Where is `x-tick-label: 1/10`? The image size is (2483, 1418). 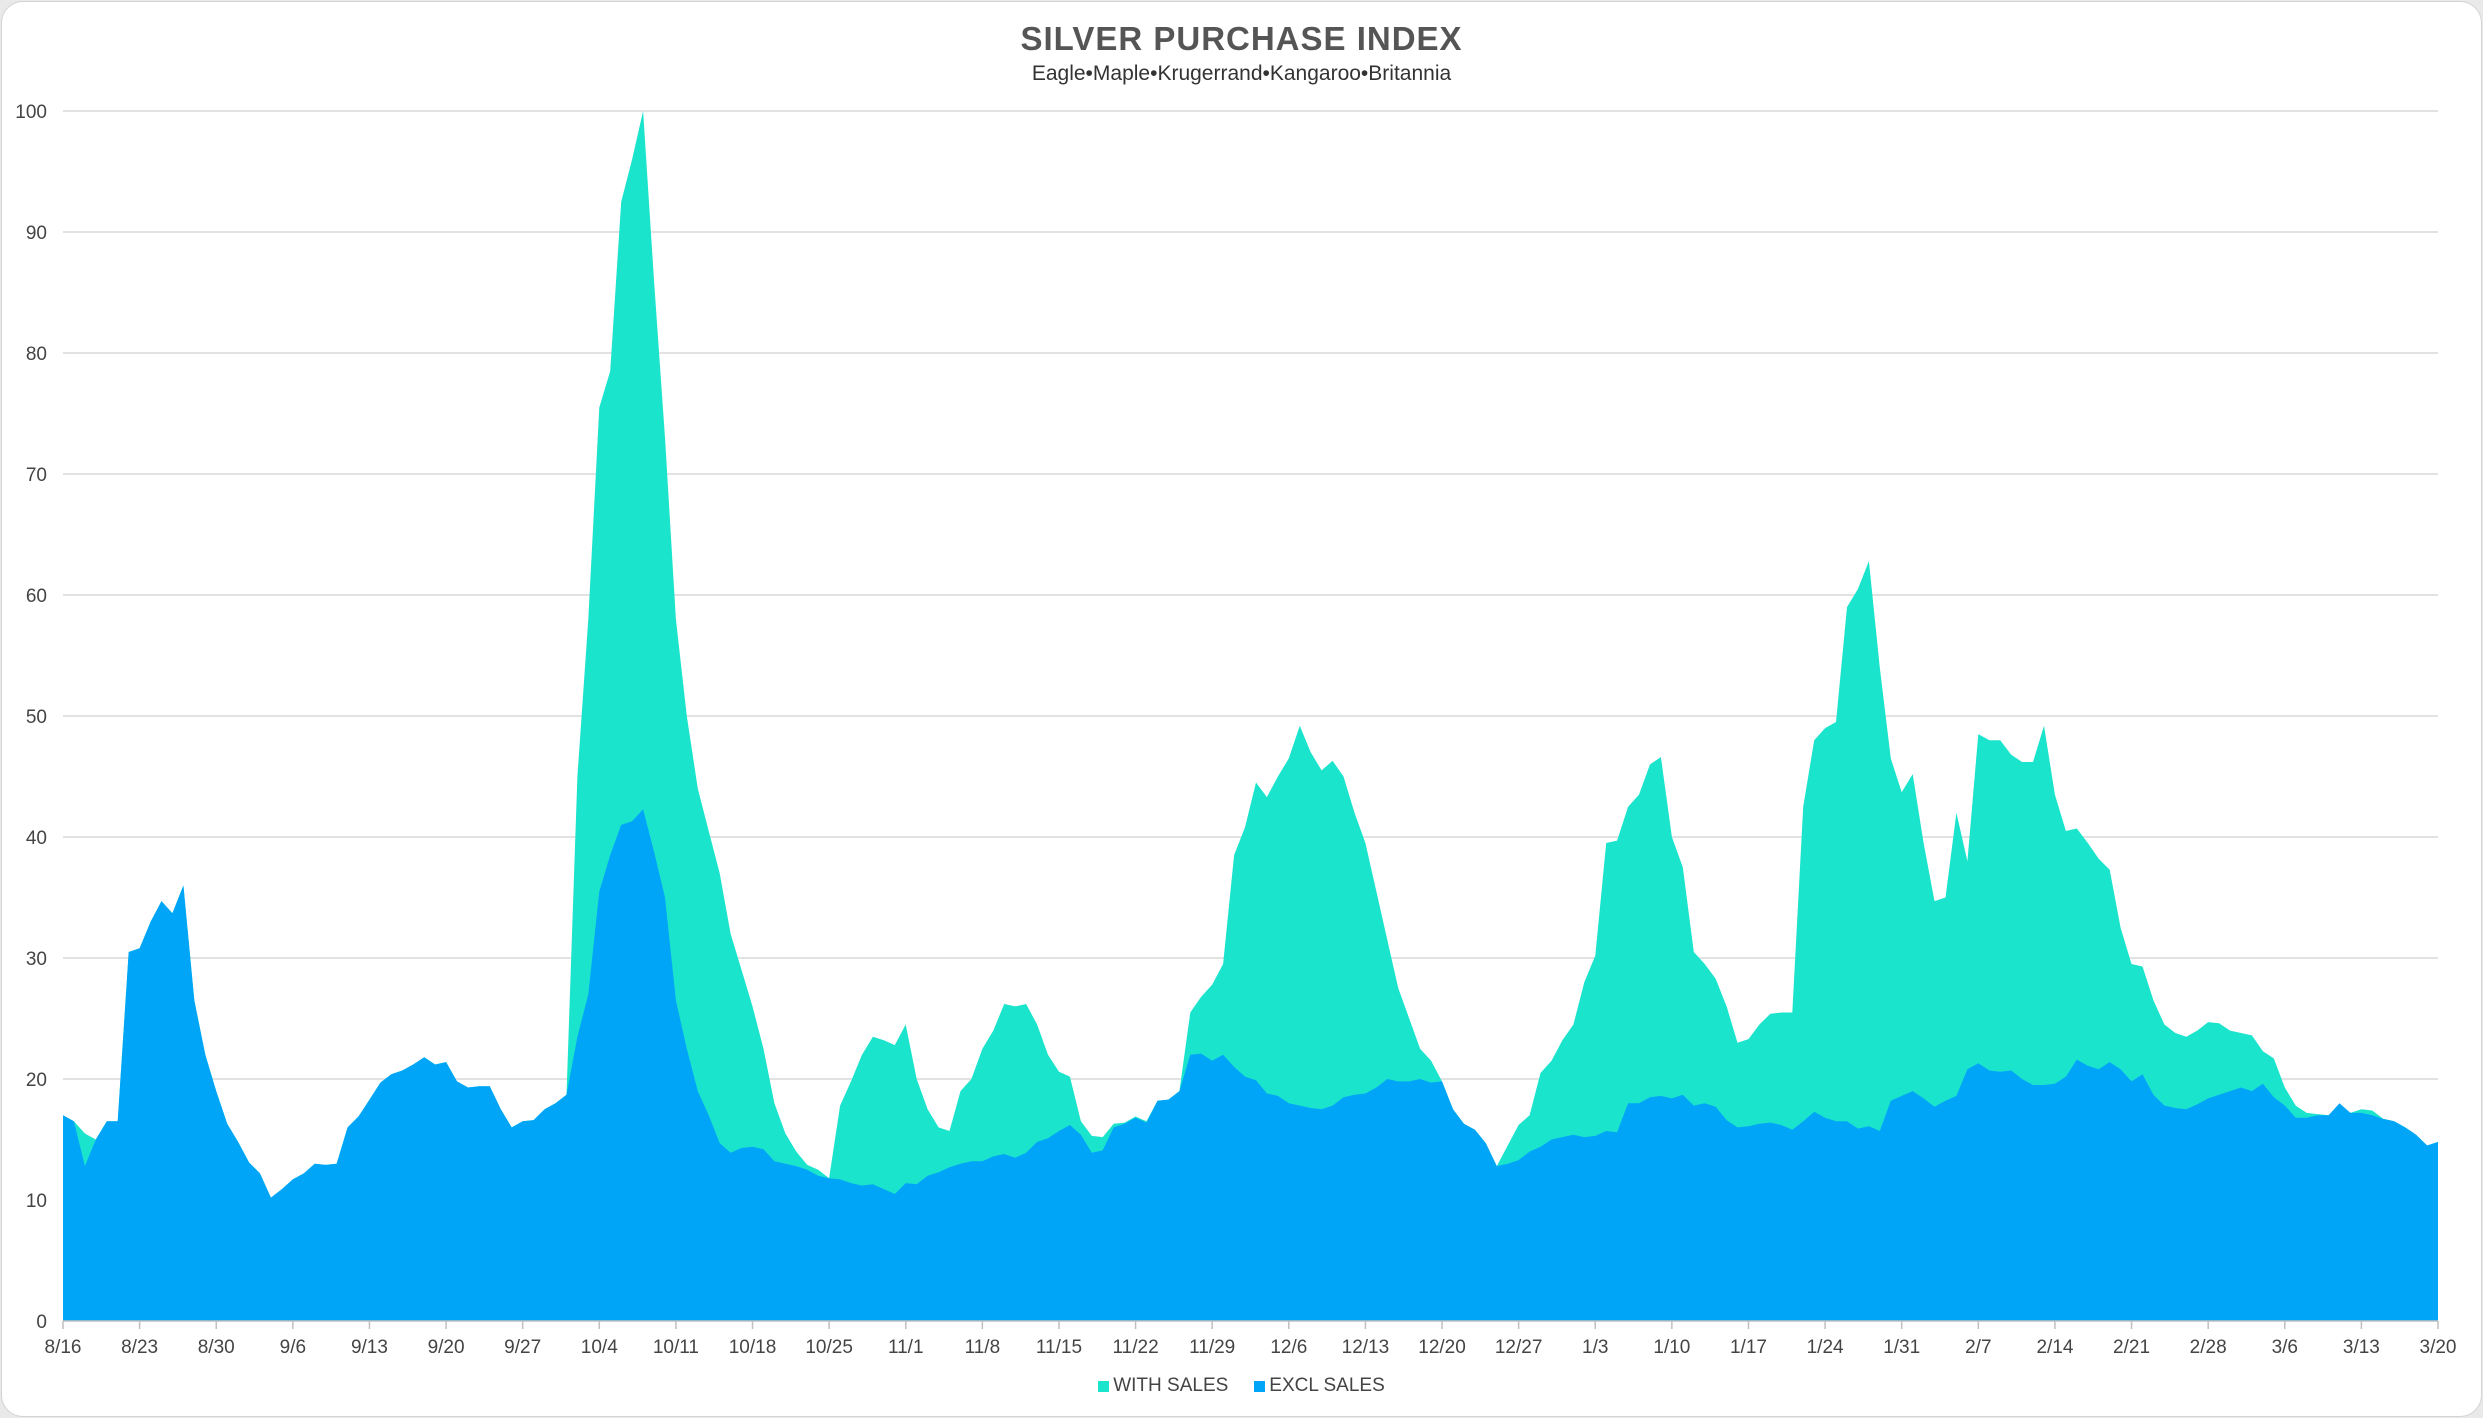 x-tick-label: 1/10 is located at coordinates (1671, 1347).